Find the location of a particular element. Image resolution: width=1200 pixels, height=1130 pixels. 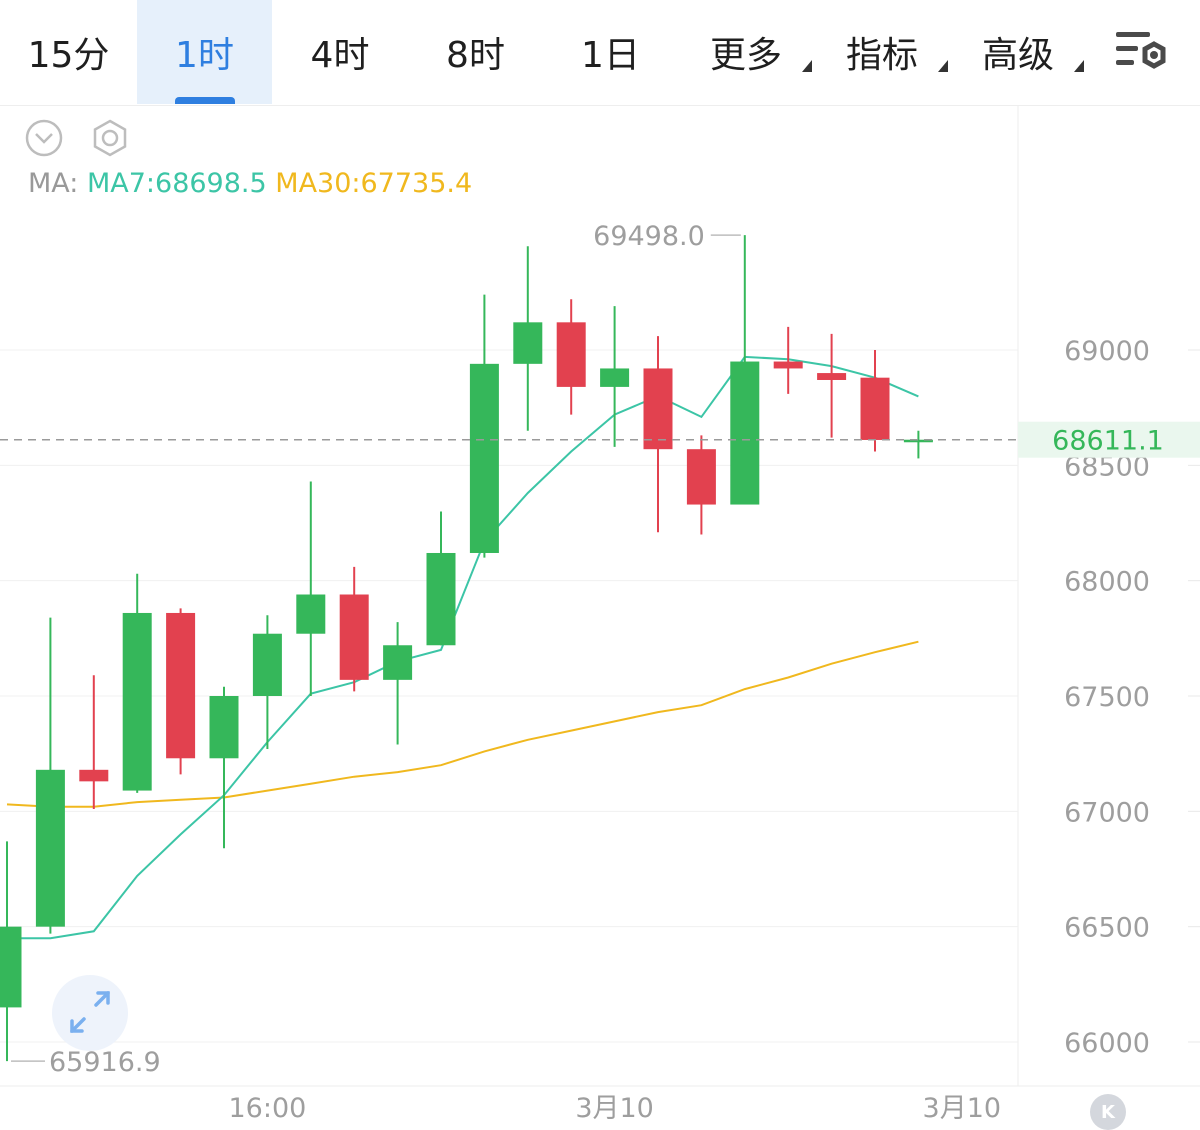

y-tick-label: 68000 is located at coordinates (1107, 582).